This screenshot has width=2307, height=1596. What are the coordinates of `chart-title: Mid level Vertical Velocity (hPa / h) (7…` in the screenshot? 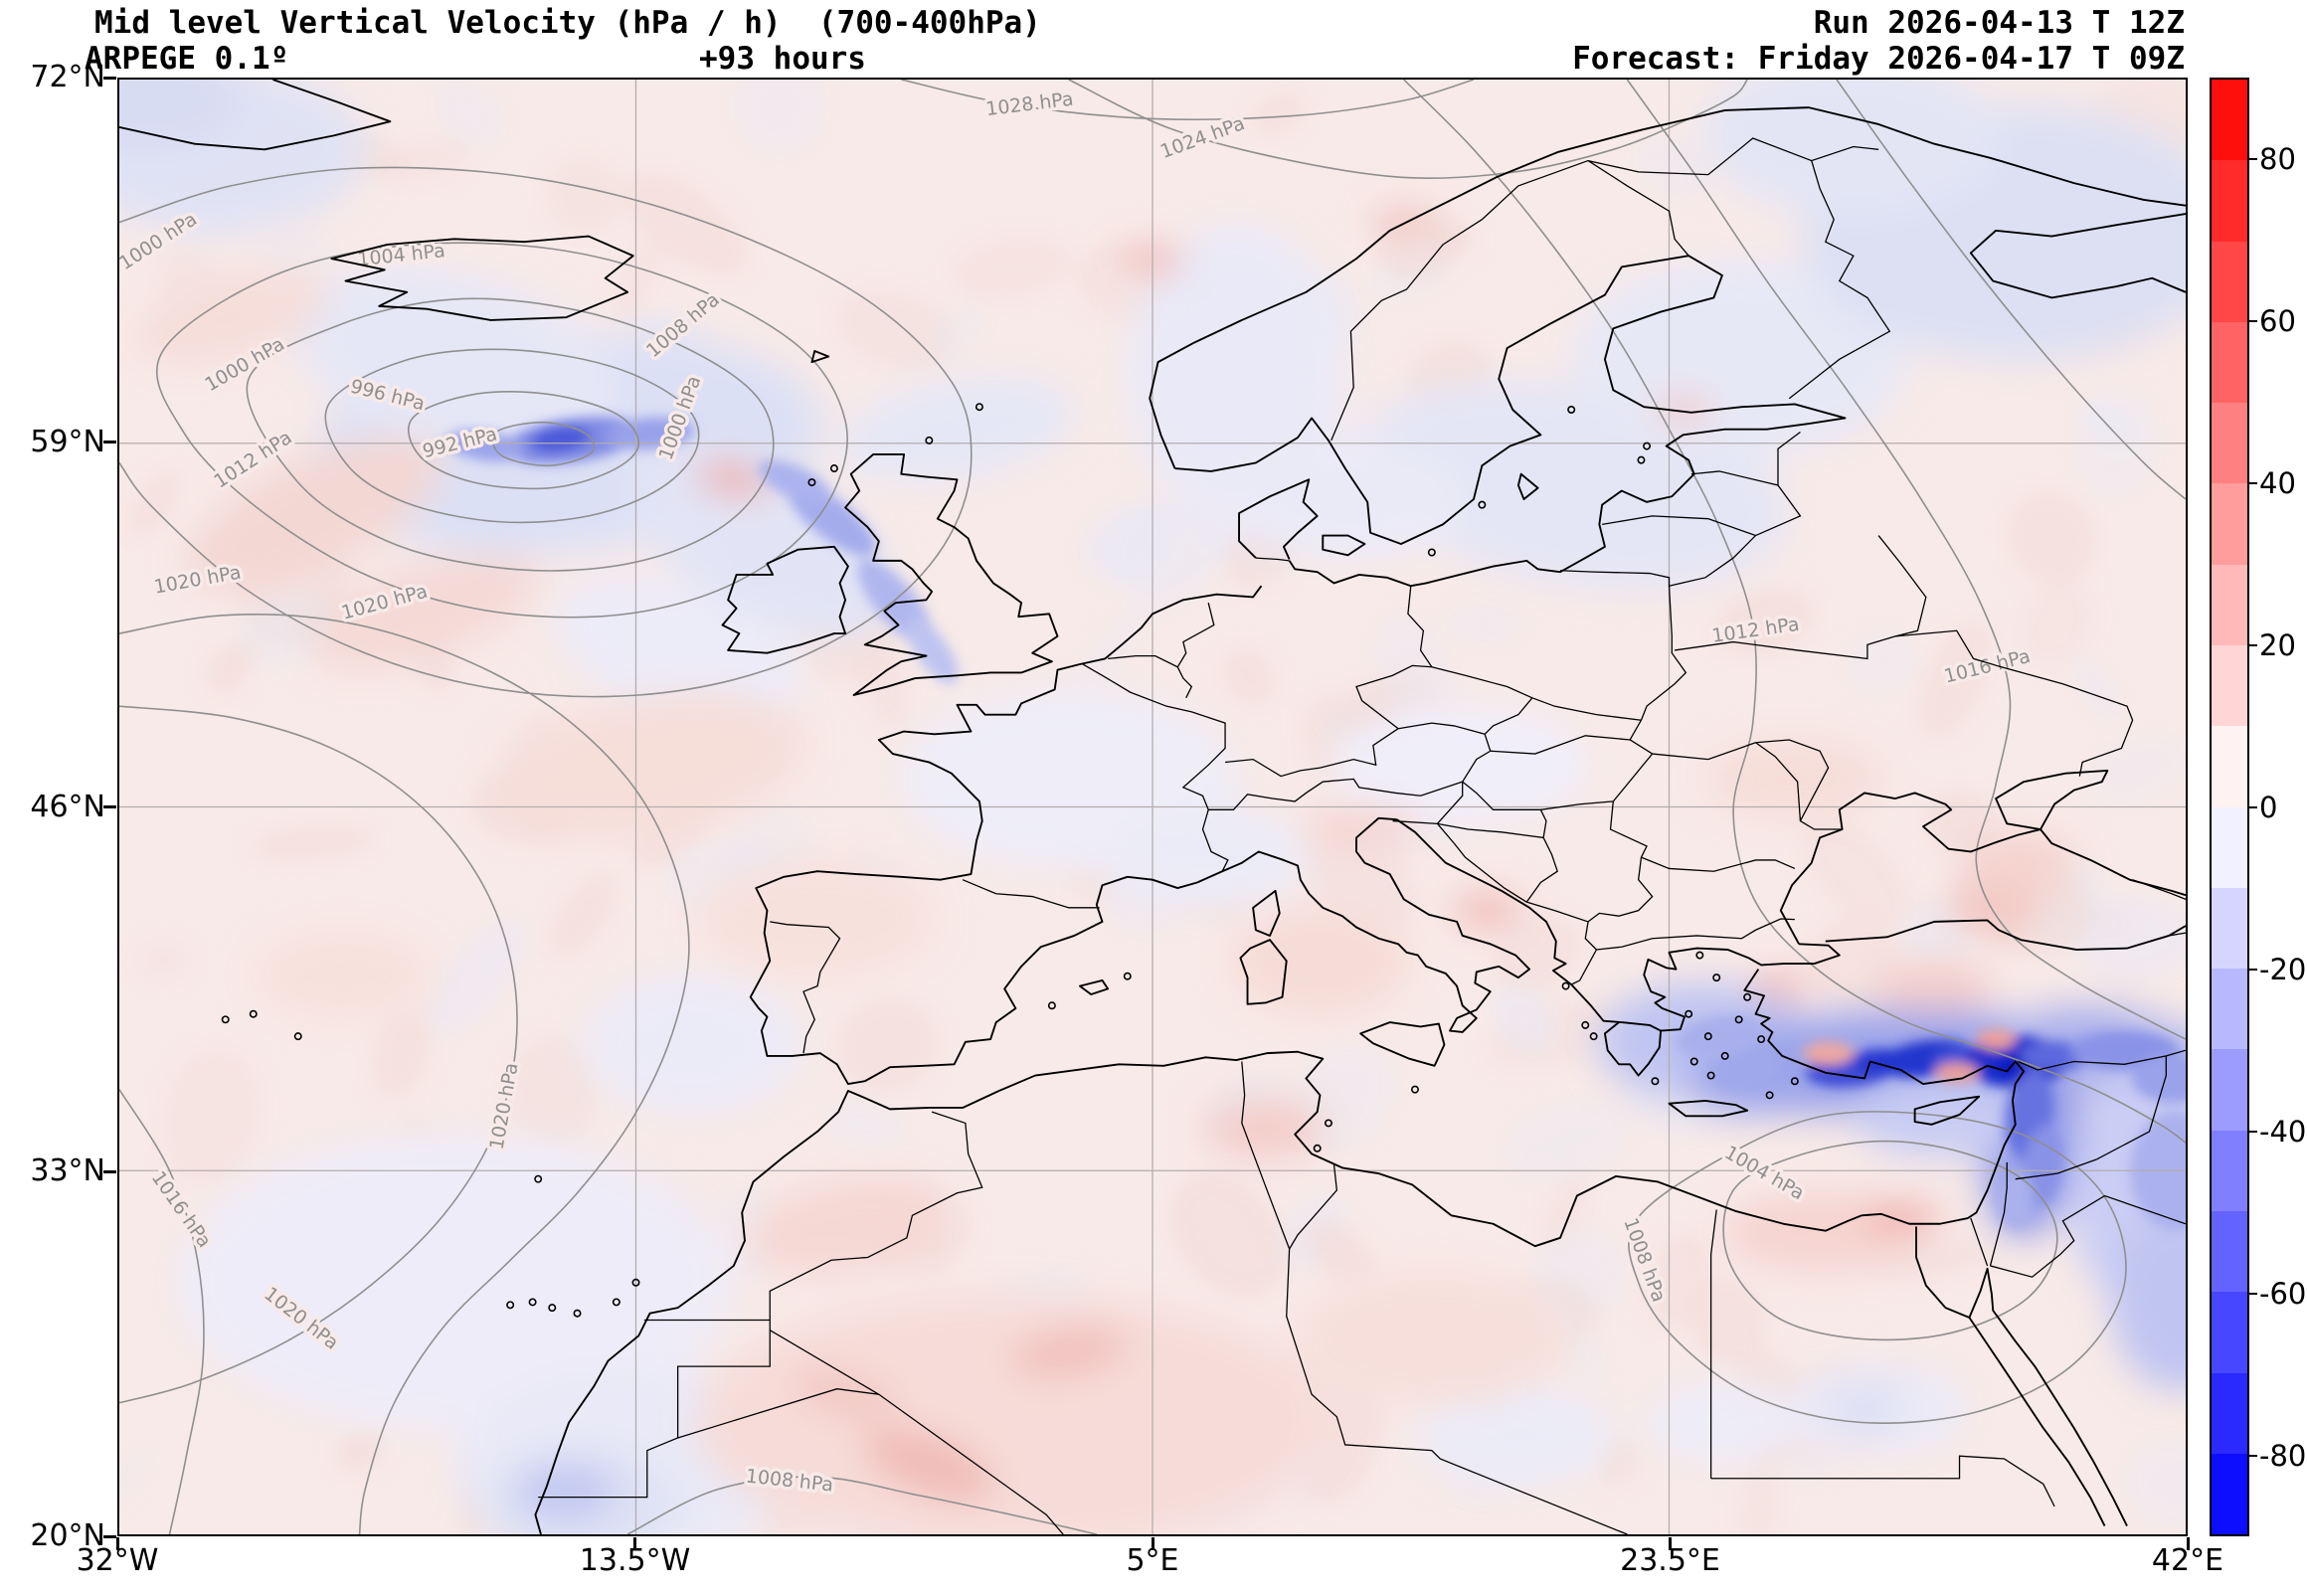 It's located at (567, 23).